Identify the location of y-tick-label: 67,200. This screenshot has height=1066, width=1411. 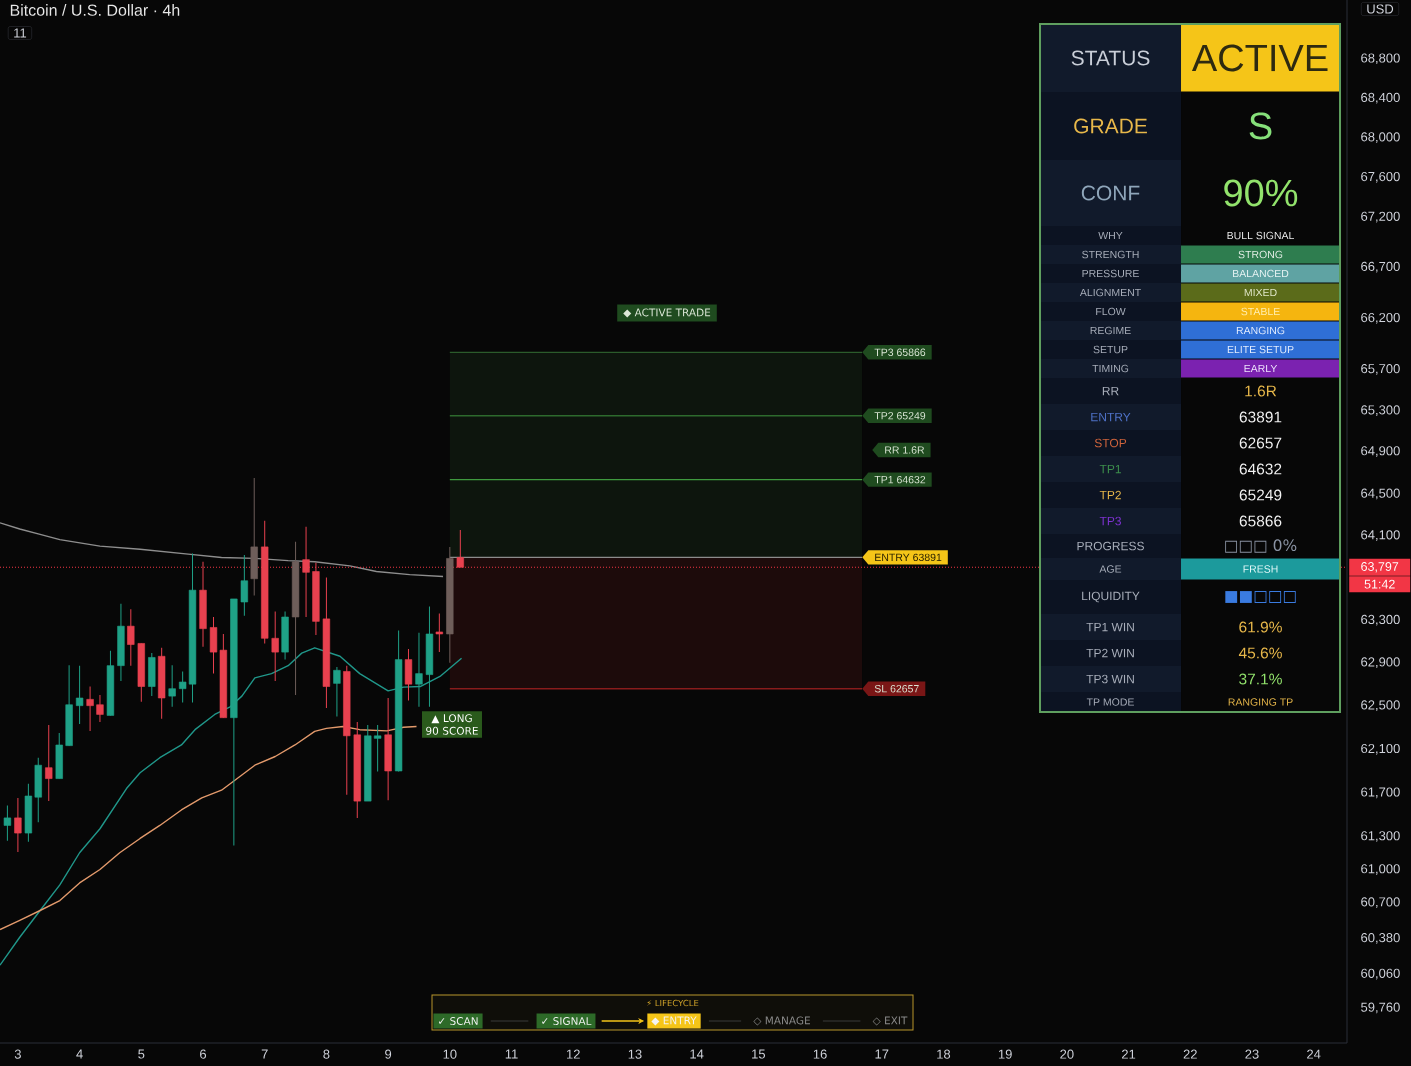
(1380, 217).